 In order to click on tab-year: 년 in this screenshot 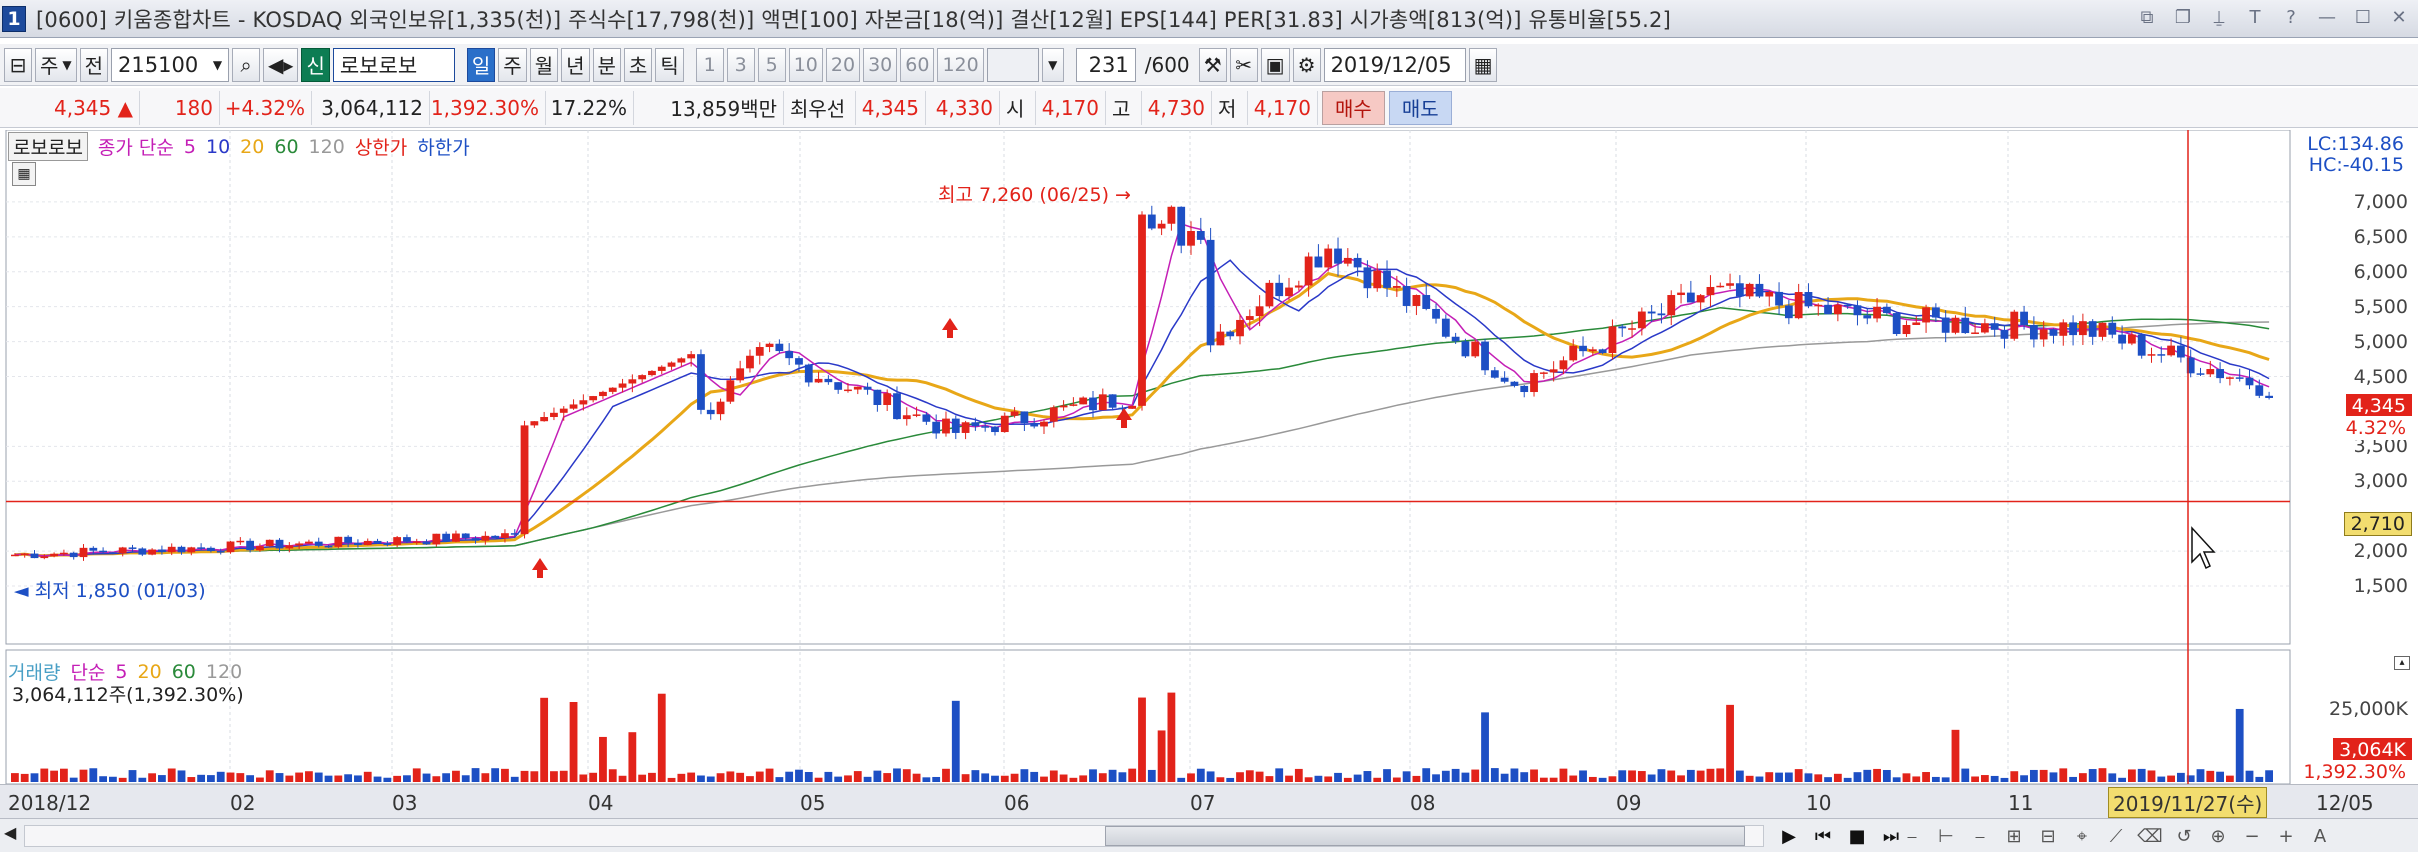, I will do `click(575, 64)`.